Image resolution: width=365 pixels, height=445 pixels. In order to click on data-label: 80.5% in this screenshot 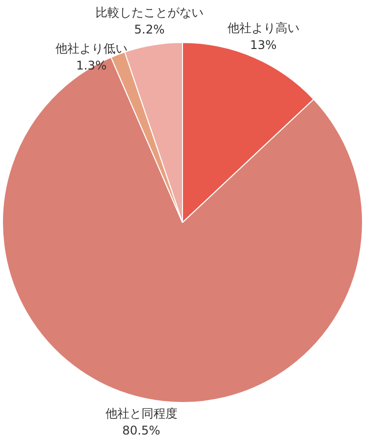, I will do `click(141, 431)`.